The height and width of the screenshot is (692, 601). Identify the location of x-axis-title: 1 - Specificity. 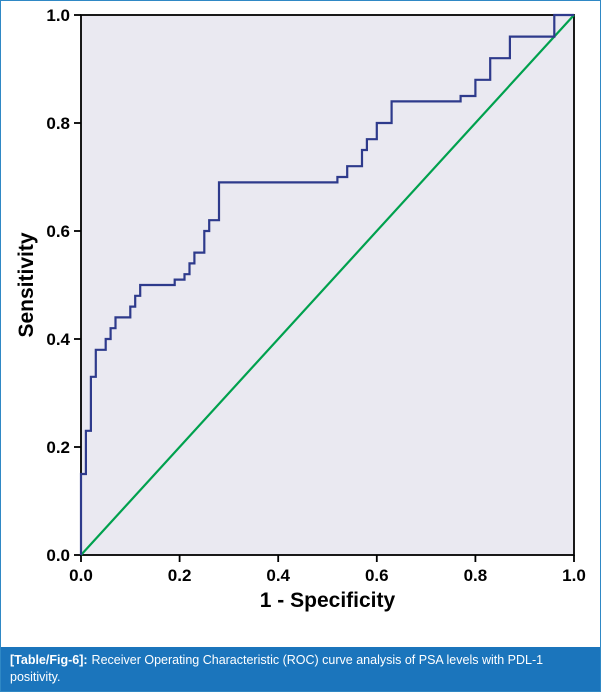
(327, 600).